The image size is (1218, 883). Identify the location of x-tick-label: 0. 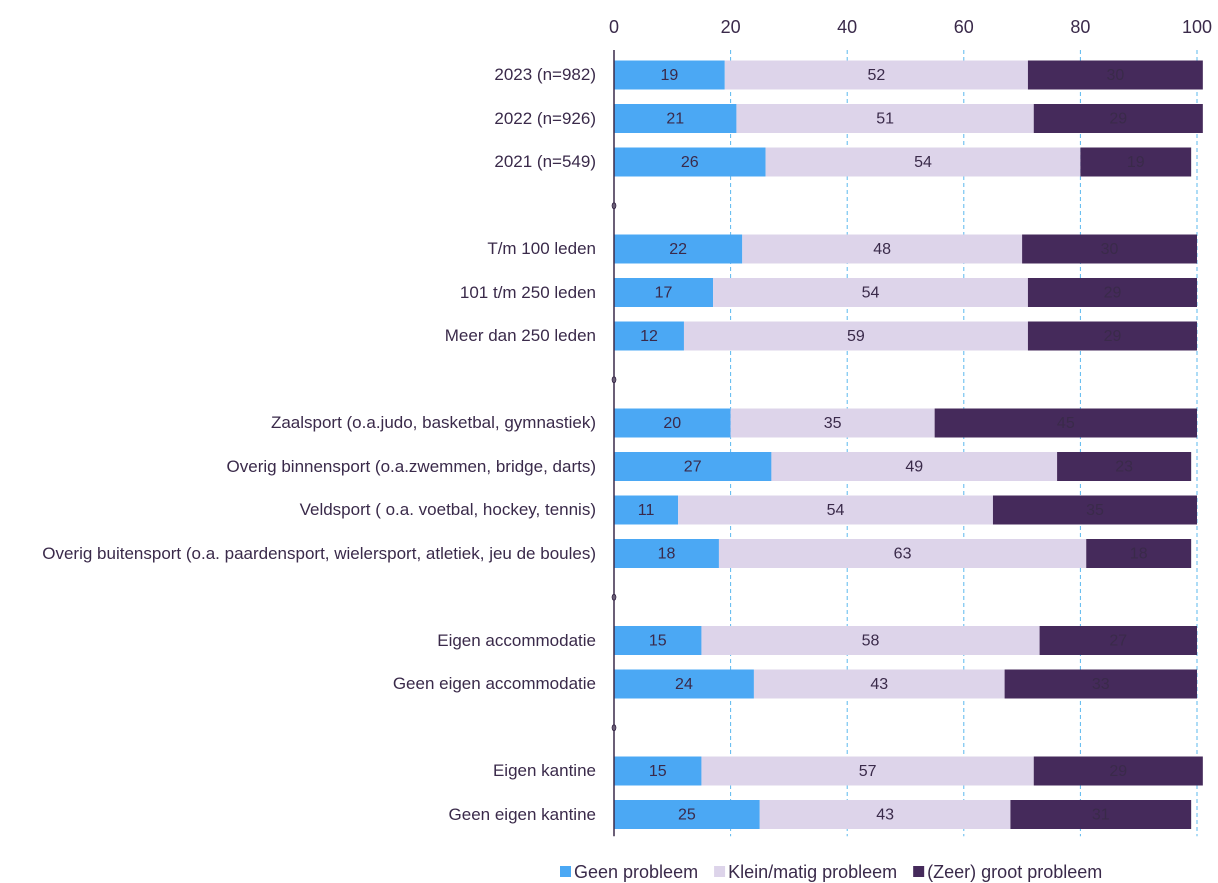
(614, 27).